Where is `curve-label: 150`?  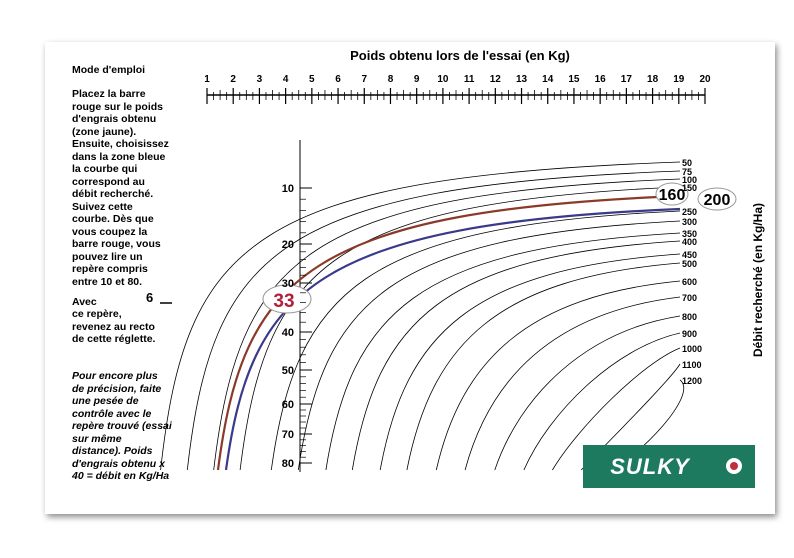 curve-label: 150 is located at coordinates (689, 188).